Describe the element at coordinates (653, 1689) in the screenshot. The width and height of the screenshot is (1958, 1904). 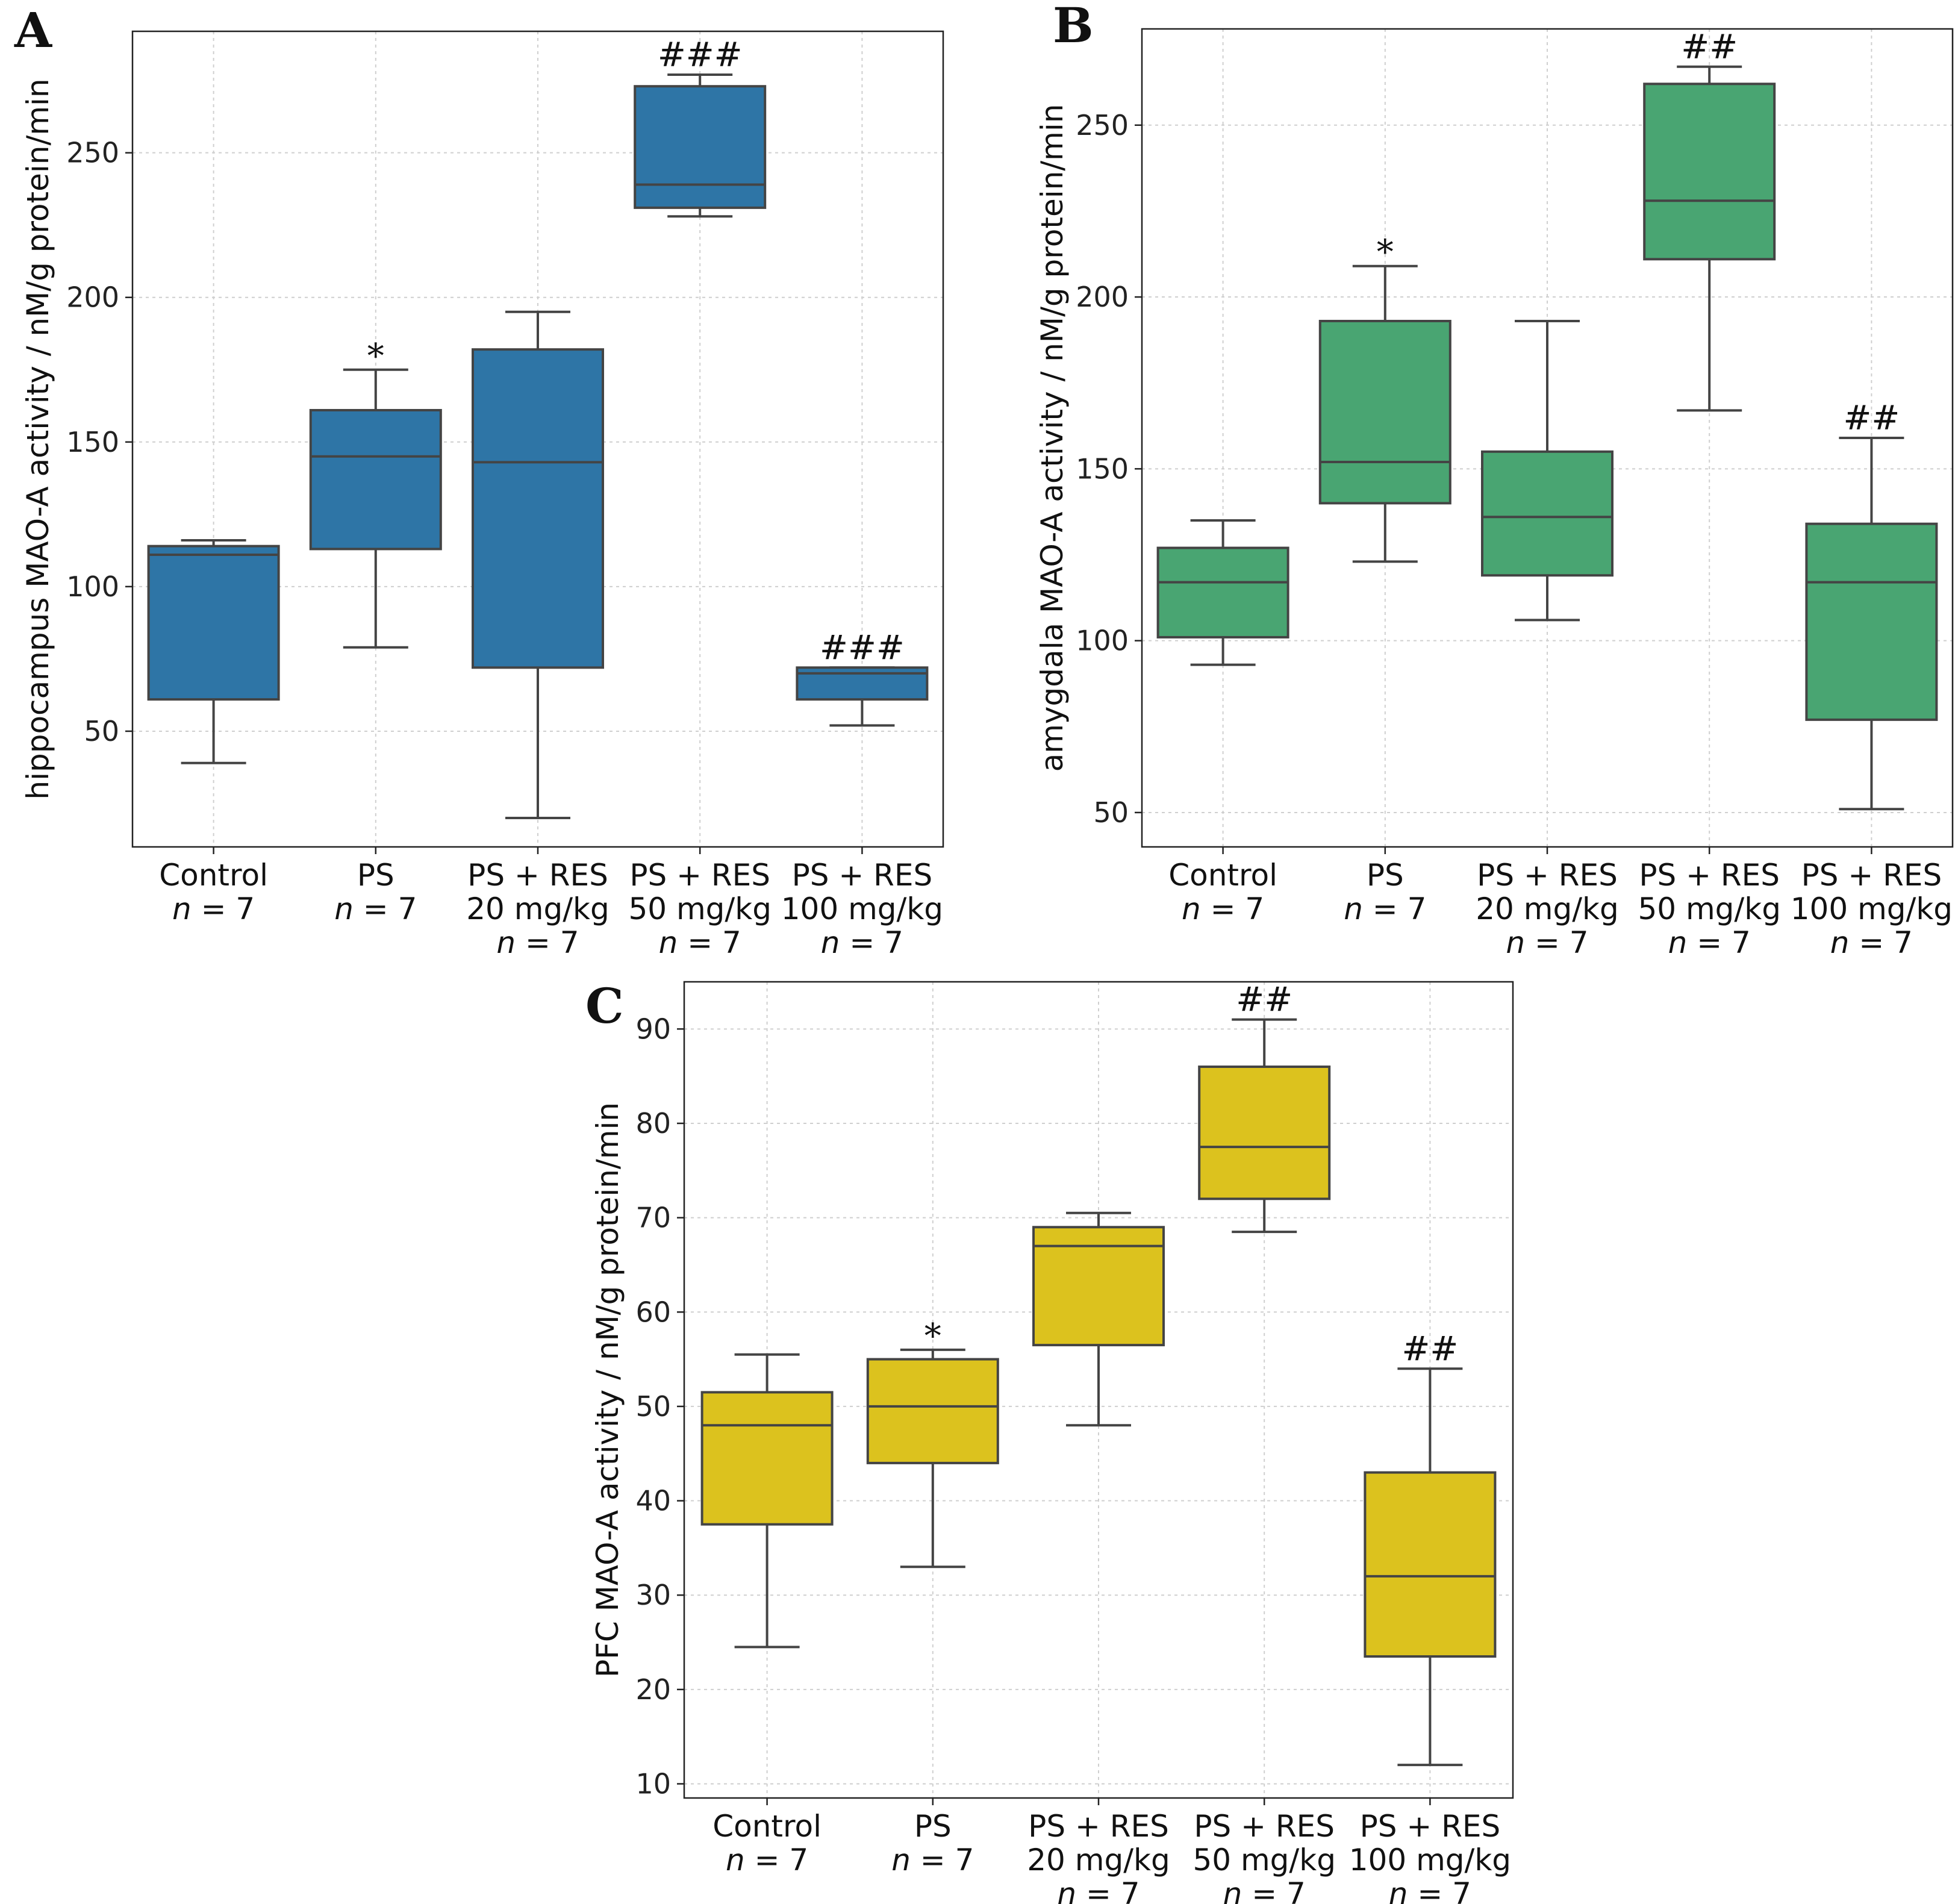
I see `y-tick-label: 20` at that location.